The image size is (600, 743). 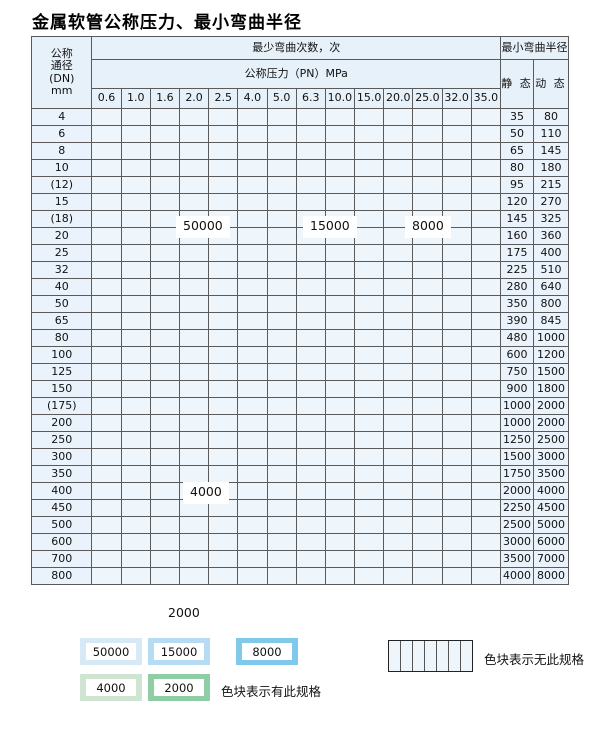 I want to click on table-row: 200 1000 2000, so click(x=300, y=423).